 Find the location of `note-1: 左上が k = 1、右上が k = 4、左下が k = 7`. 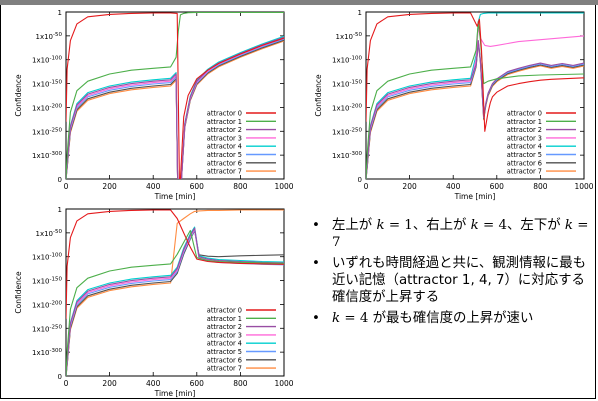

note-1: 左上が k = 1、右上が k = 4、左下が k = 7 is located at coordinates (452, 234).